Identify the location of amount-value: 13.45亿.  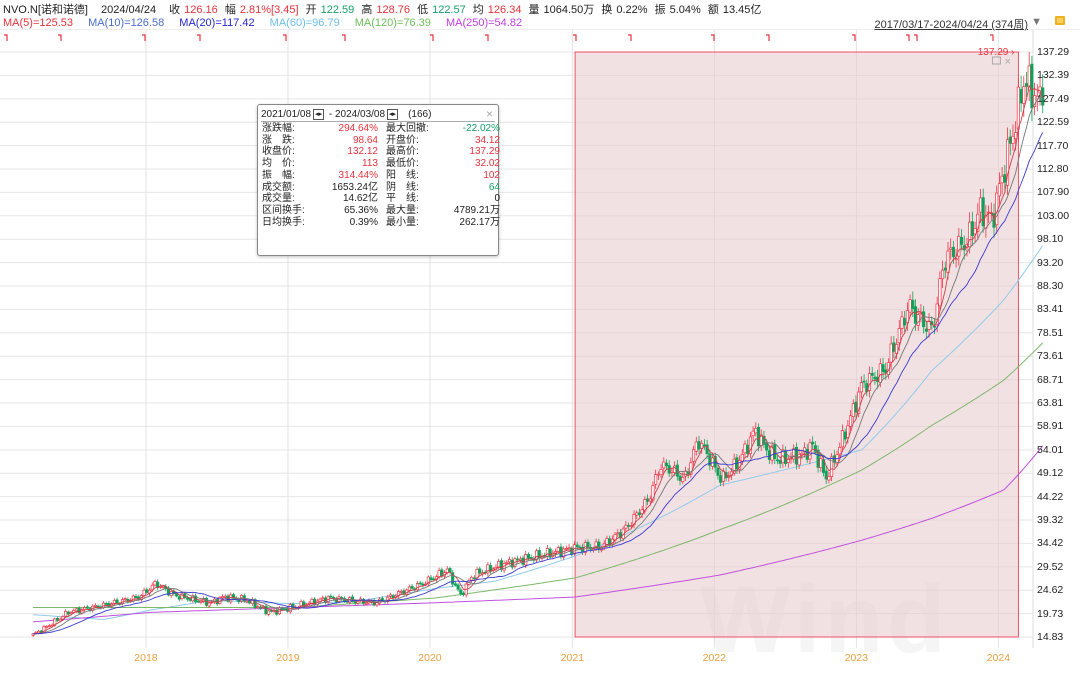
(742, 10).